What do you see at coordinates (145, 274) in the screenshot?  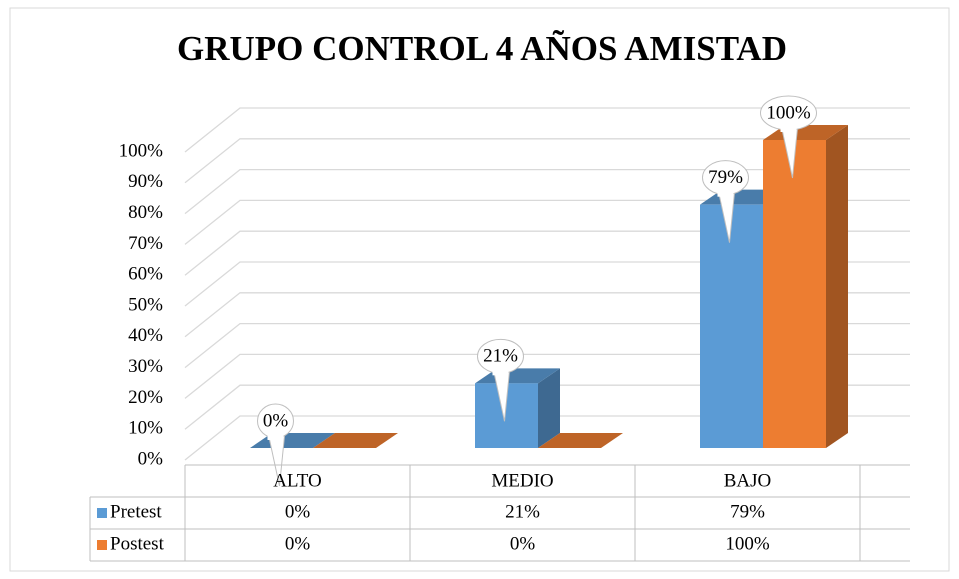 I see `y-tick-label: 60%` at bounding box center [145, 274].